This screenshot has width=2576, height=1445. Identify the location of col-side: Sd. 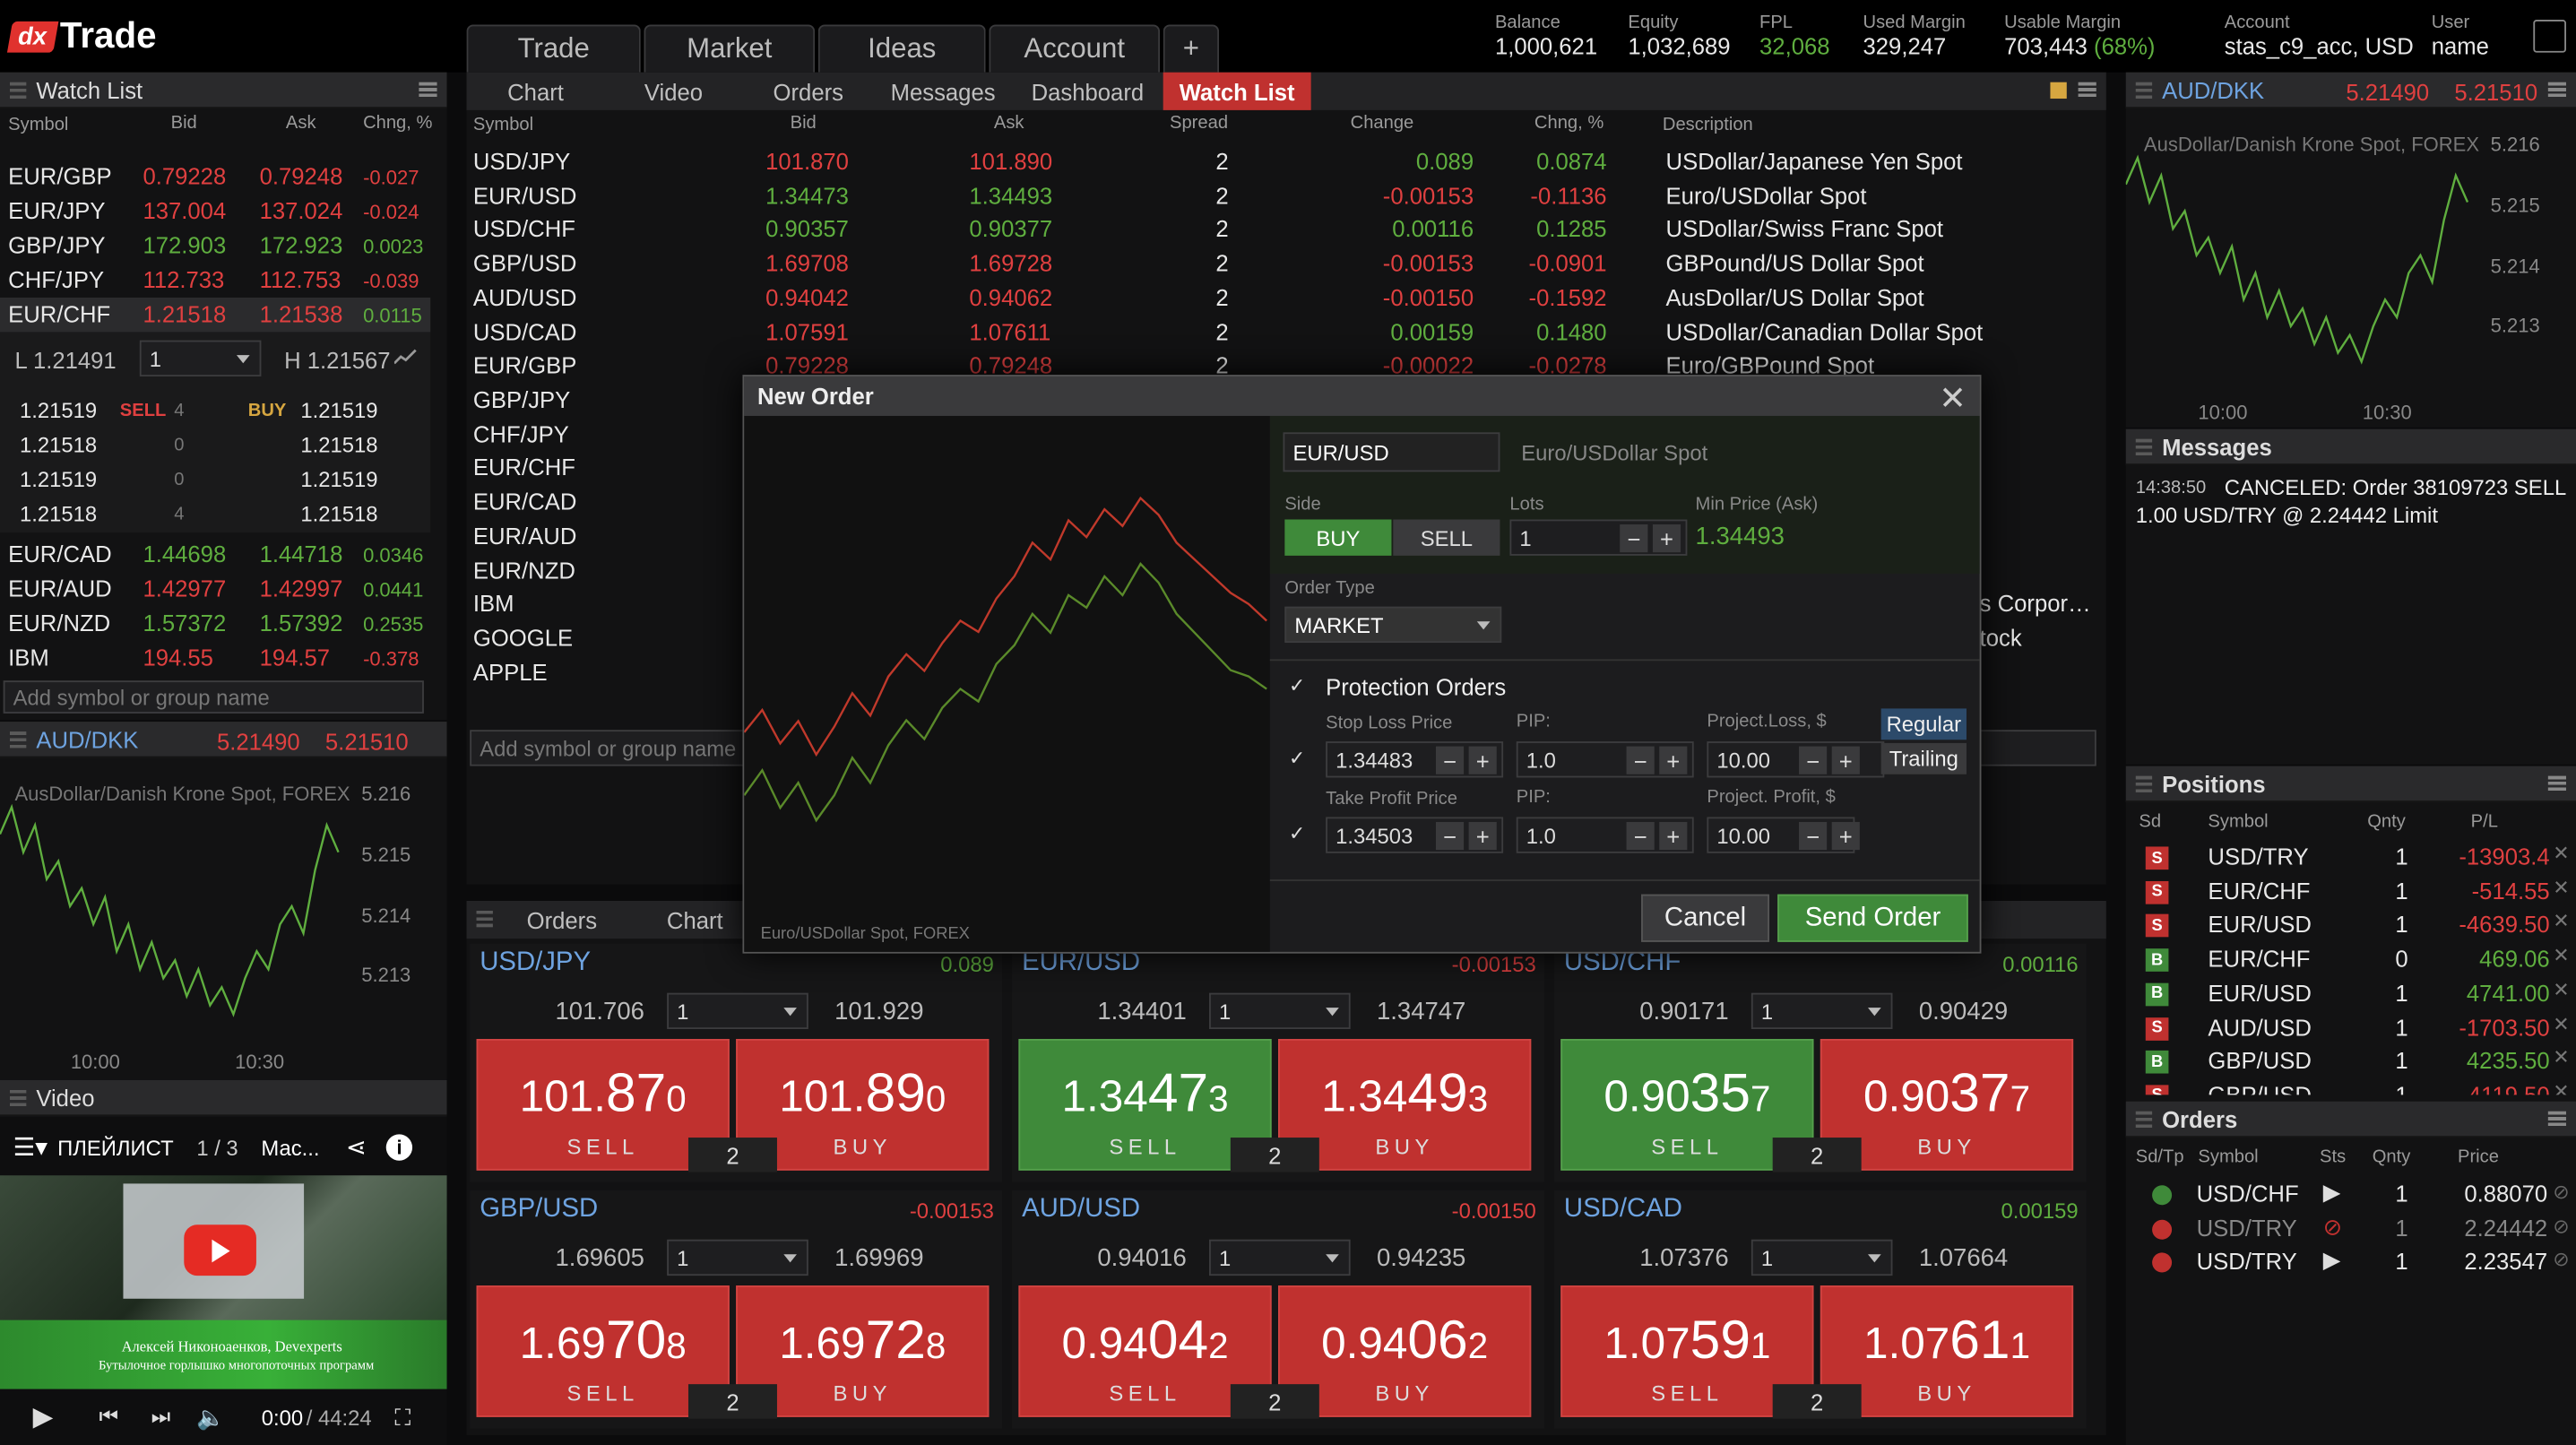
(2150, 821).